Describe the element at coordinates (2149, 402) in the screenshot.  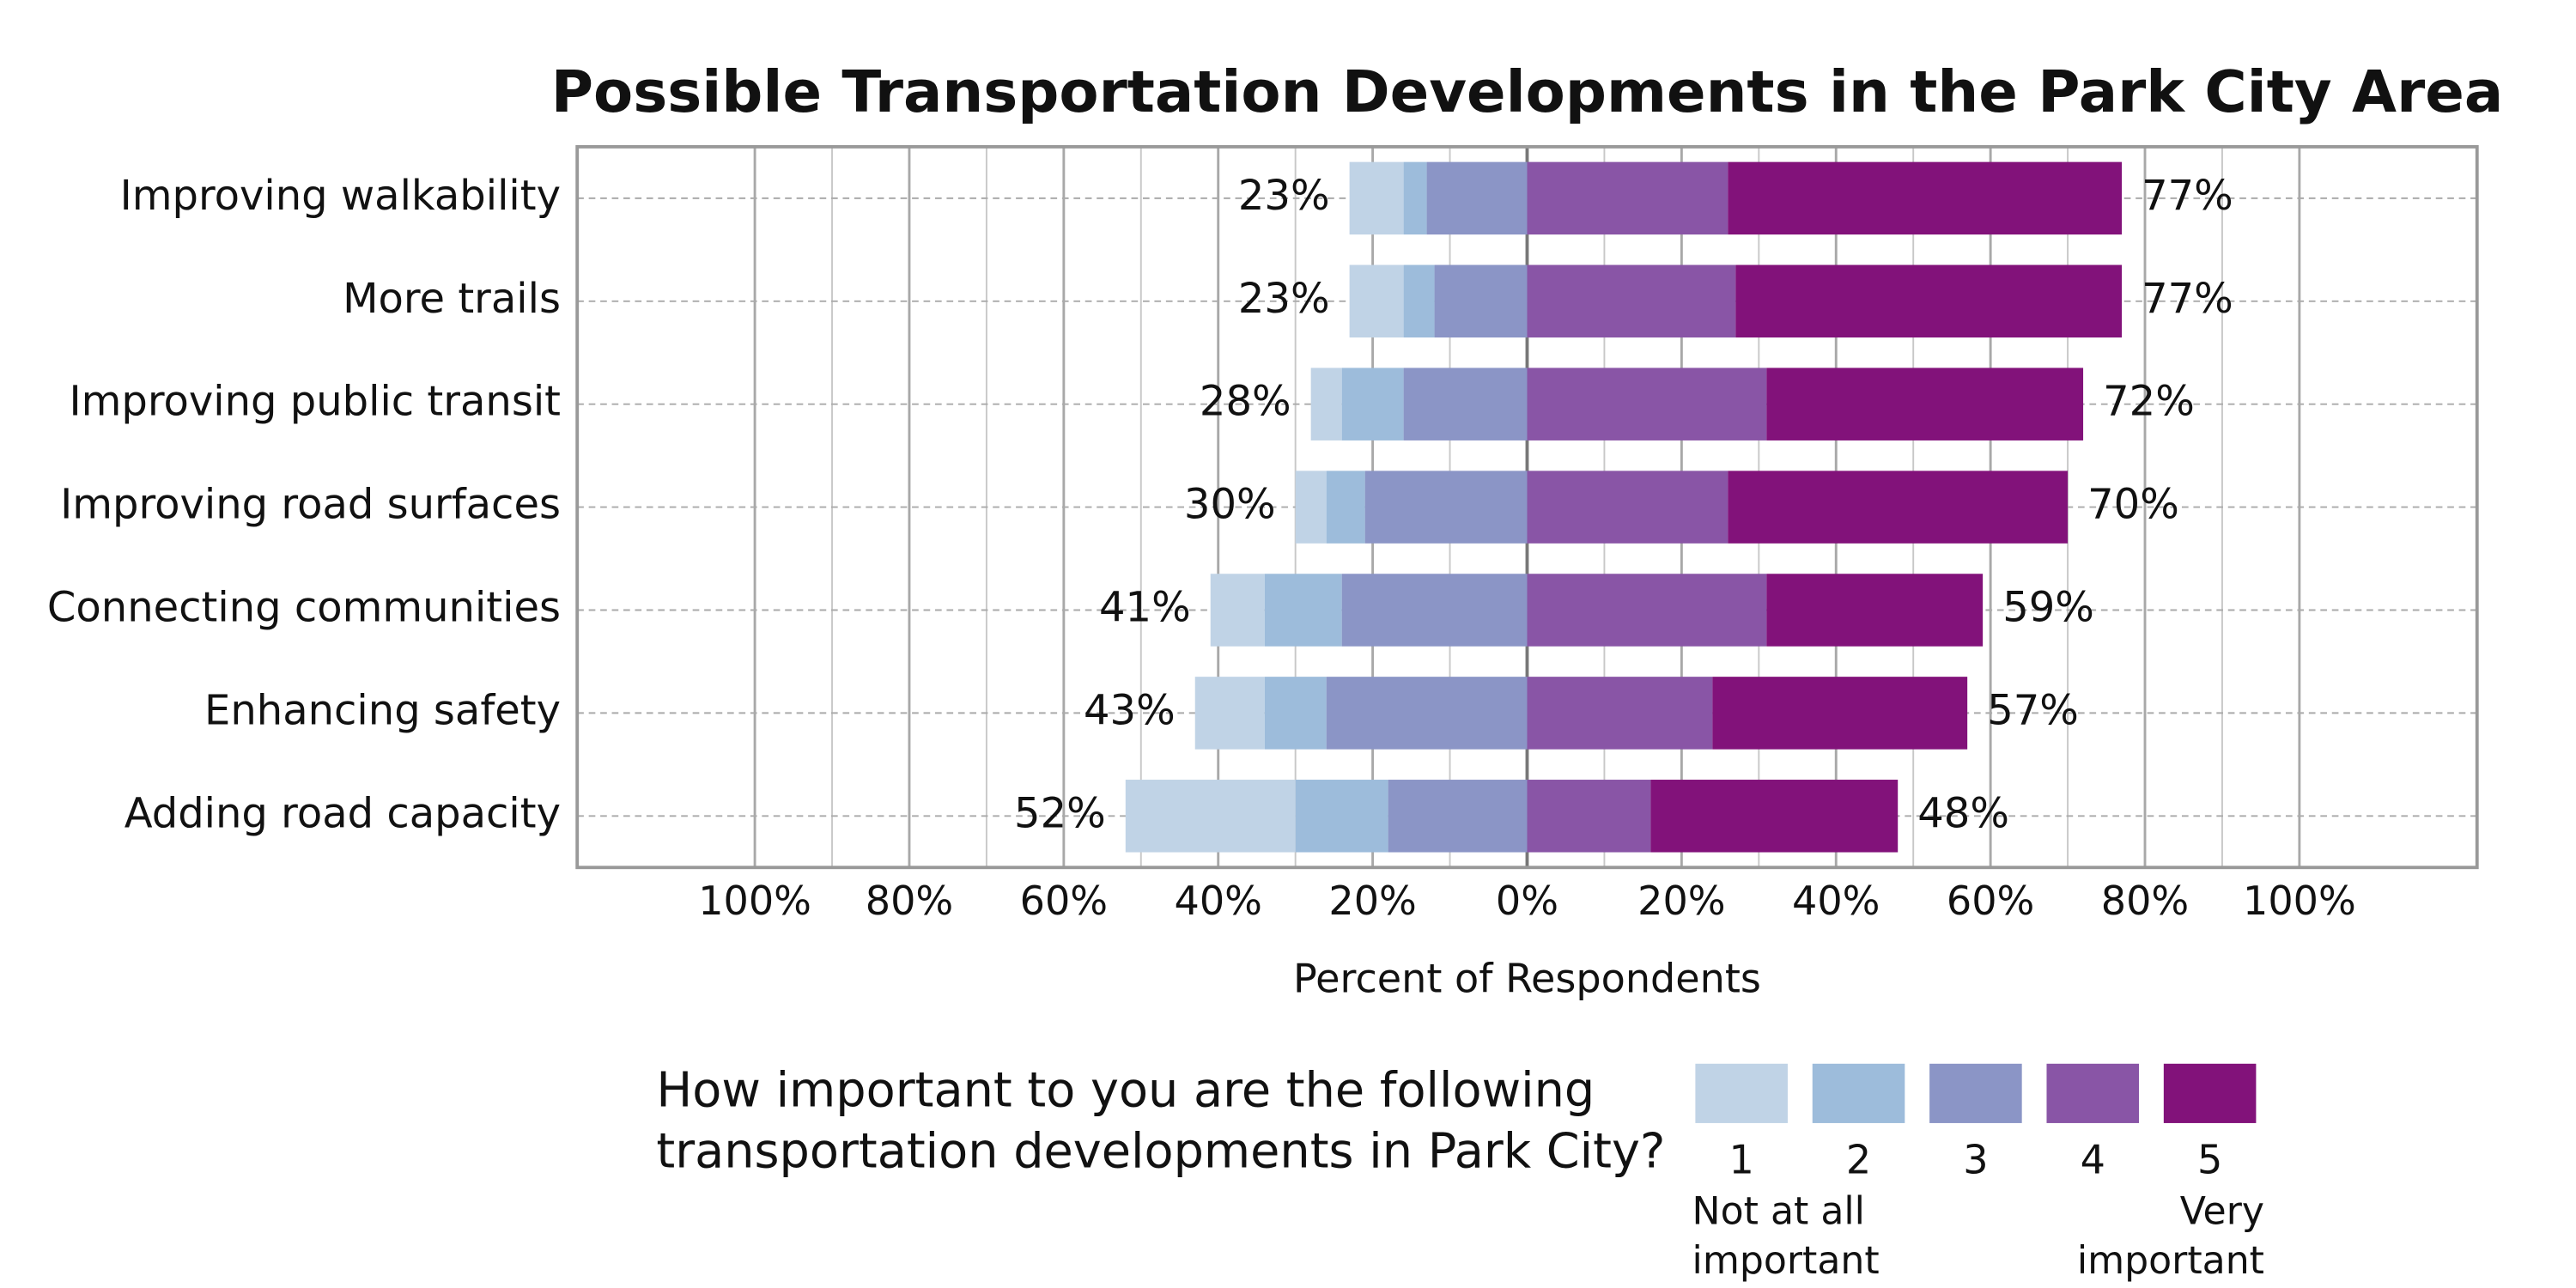
I see `right-total-label: 72%` at that location.